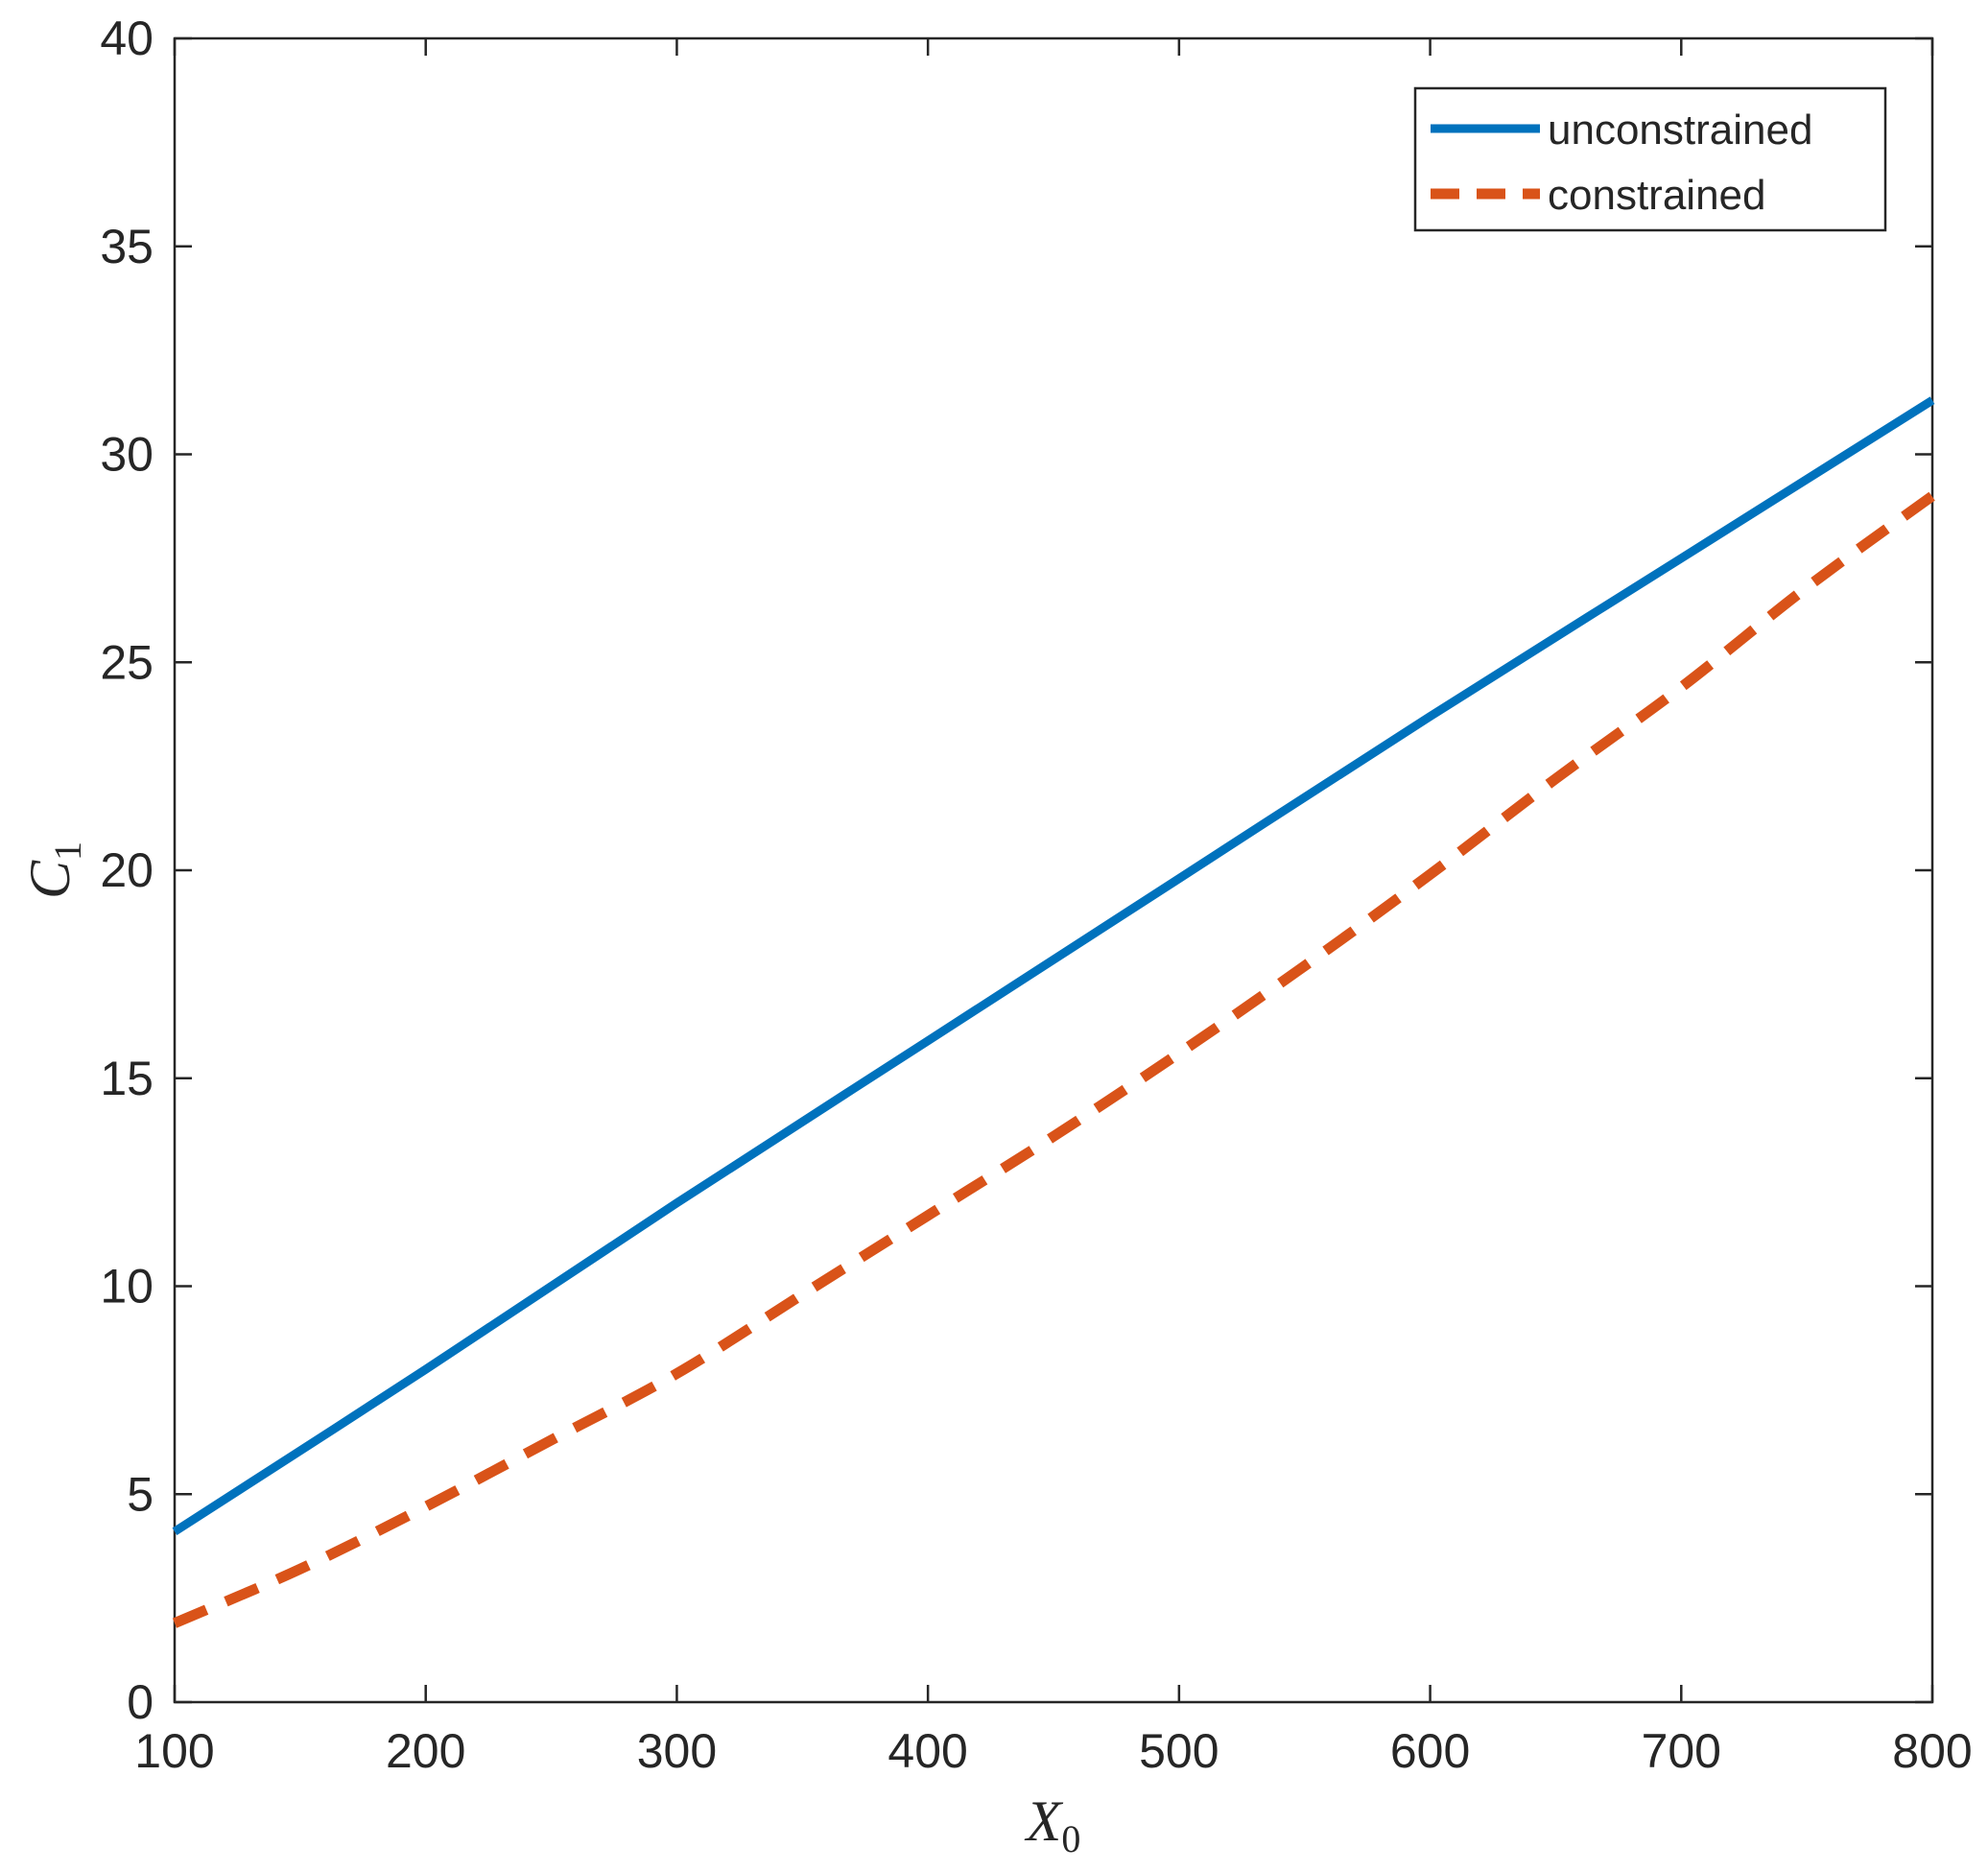  I want to click on x-tick-label: 800, so click(1932, 1751).